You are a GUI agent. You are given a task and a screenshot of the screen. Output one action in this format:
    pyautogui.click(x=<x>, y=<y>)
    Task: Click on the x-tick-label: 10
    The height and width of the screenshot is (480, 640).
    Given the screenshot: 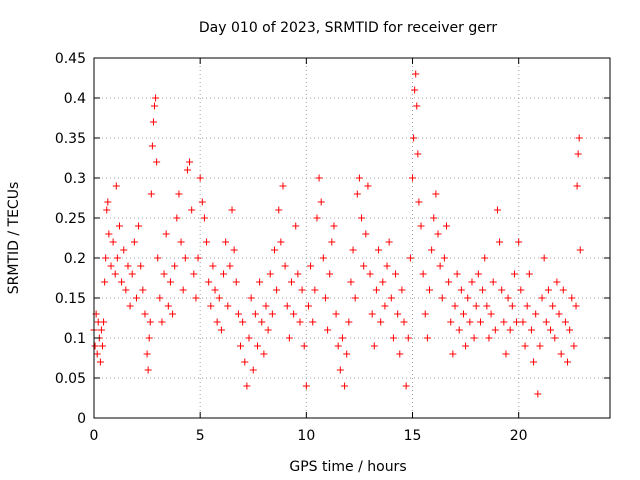 What is the action you would take?
    pyautogui.click(x=306, y=436)
    